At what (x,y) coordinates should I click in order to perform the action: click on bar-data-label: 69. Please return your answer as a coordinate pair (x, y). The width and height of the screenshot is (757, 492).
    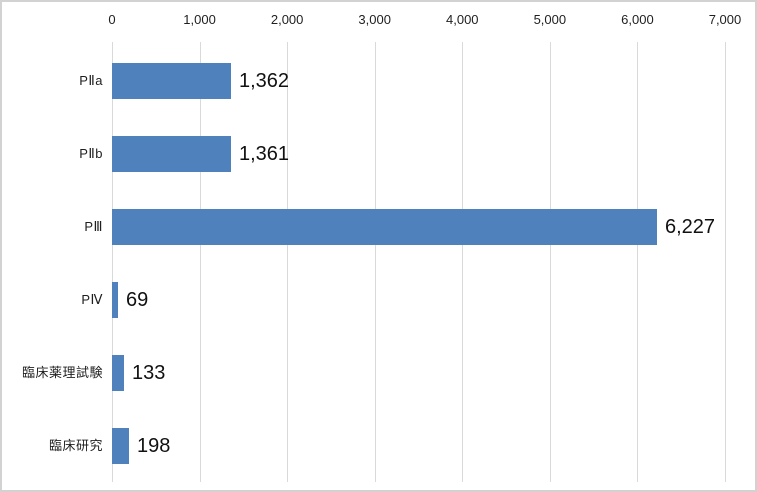
    Looking at the image, I should click on (137, 300).